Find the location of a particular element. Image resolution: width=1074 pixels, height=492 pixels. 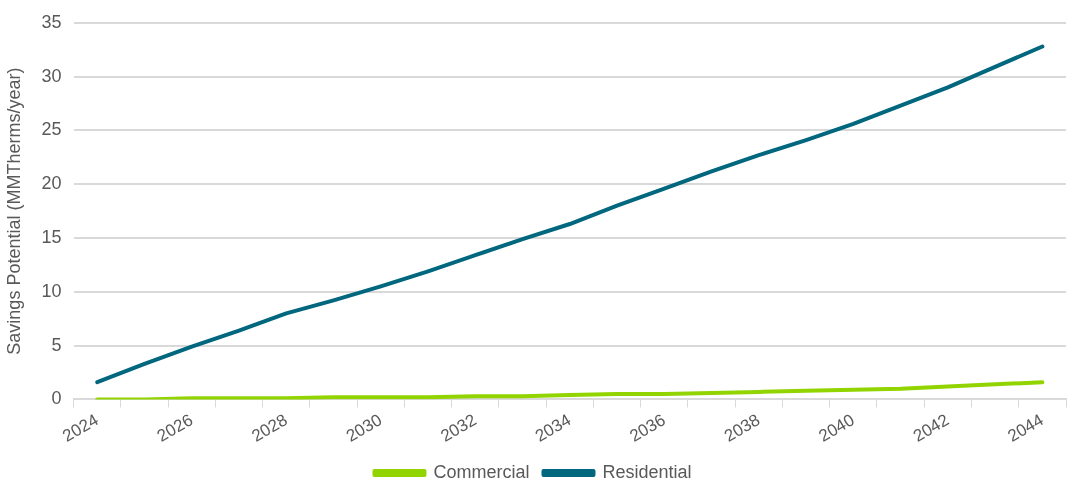

y-tick-label: 5 is located at coordinates (56, 344).